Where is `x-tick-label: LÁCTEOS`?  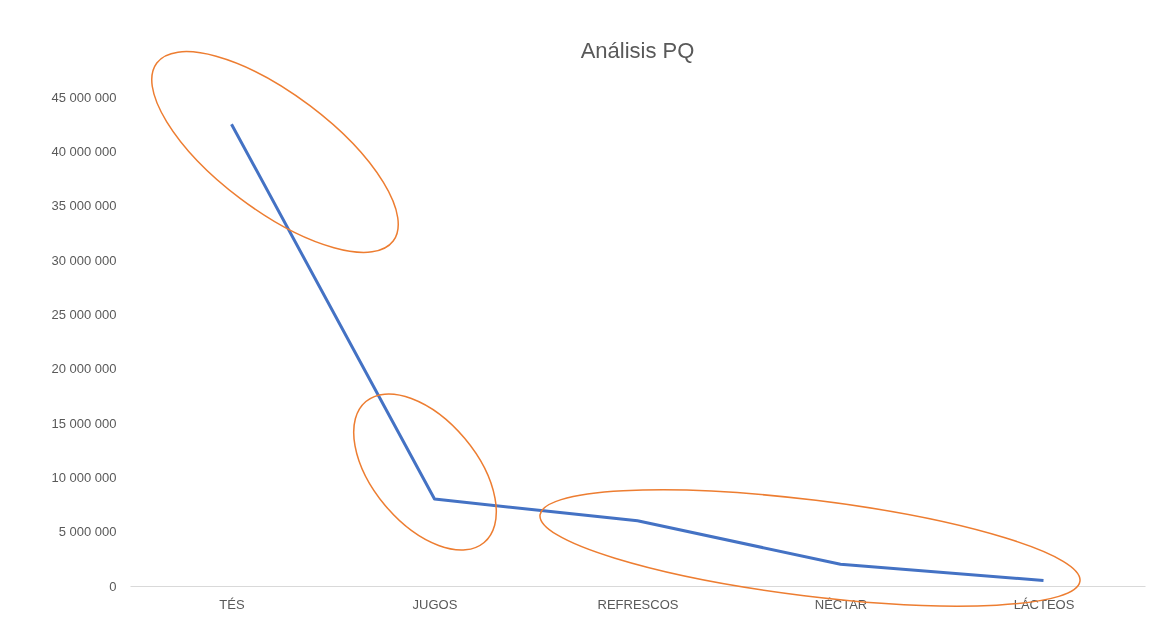 x-tick-label: LÁCTEOS is located at coordinates (1044, 604).